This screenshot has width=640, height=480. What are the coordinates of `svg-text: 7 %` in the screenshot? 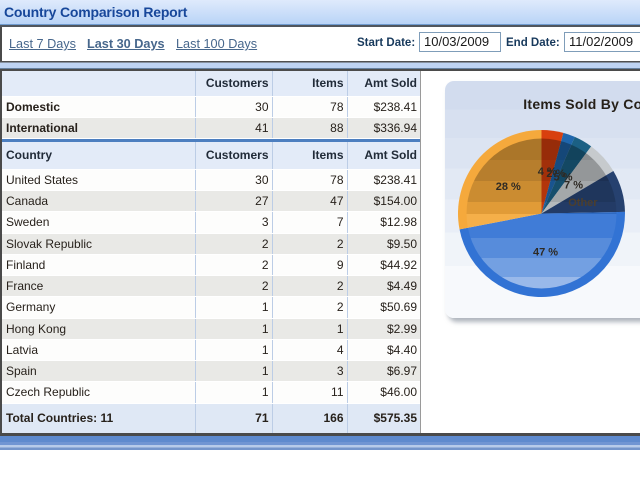 It's located at (573, 186).